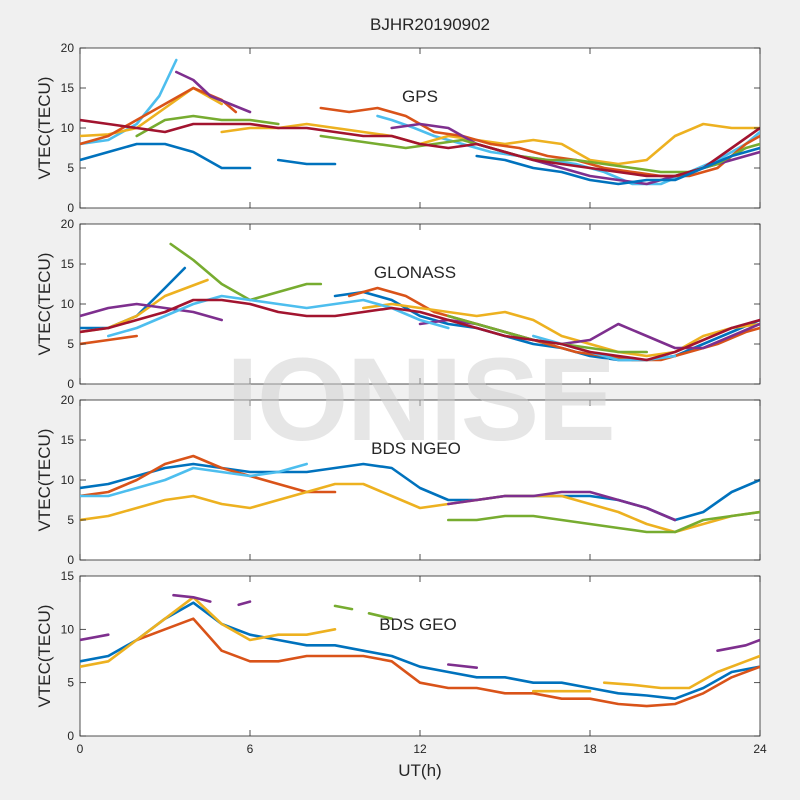  Describe the element at coordinates (68, 480) in the screenshot. I see `y-tick-label-bds-ngeo-2: 10` at that location.